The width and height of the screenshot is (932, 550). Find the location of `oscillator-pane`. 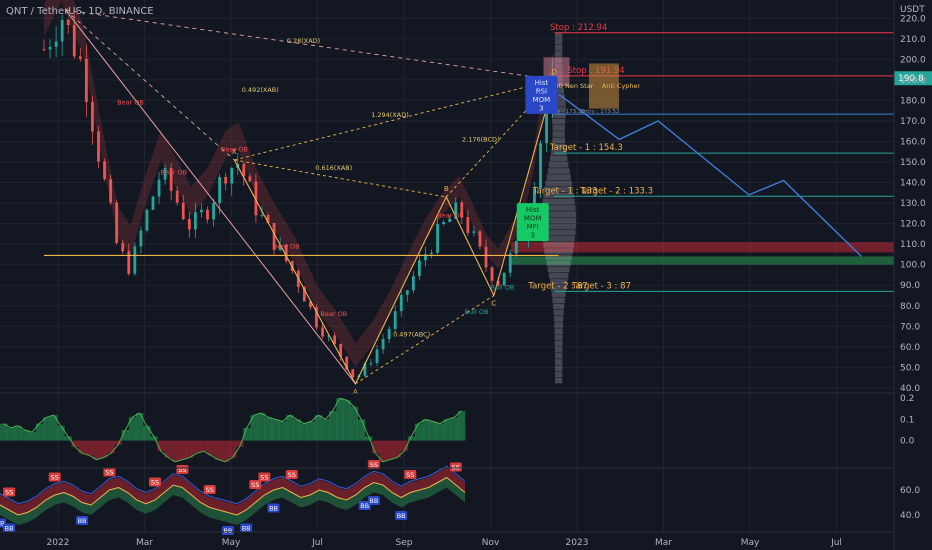

oscillator-pane is located at coordinates (233, 430).